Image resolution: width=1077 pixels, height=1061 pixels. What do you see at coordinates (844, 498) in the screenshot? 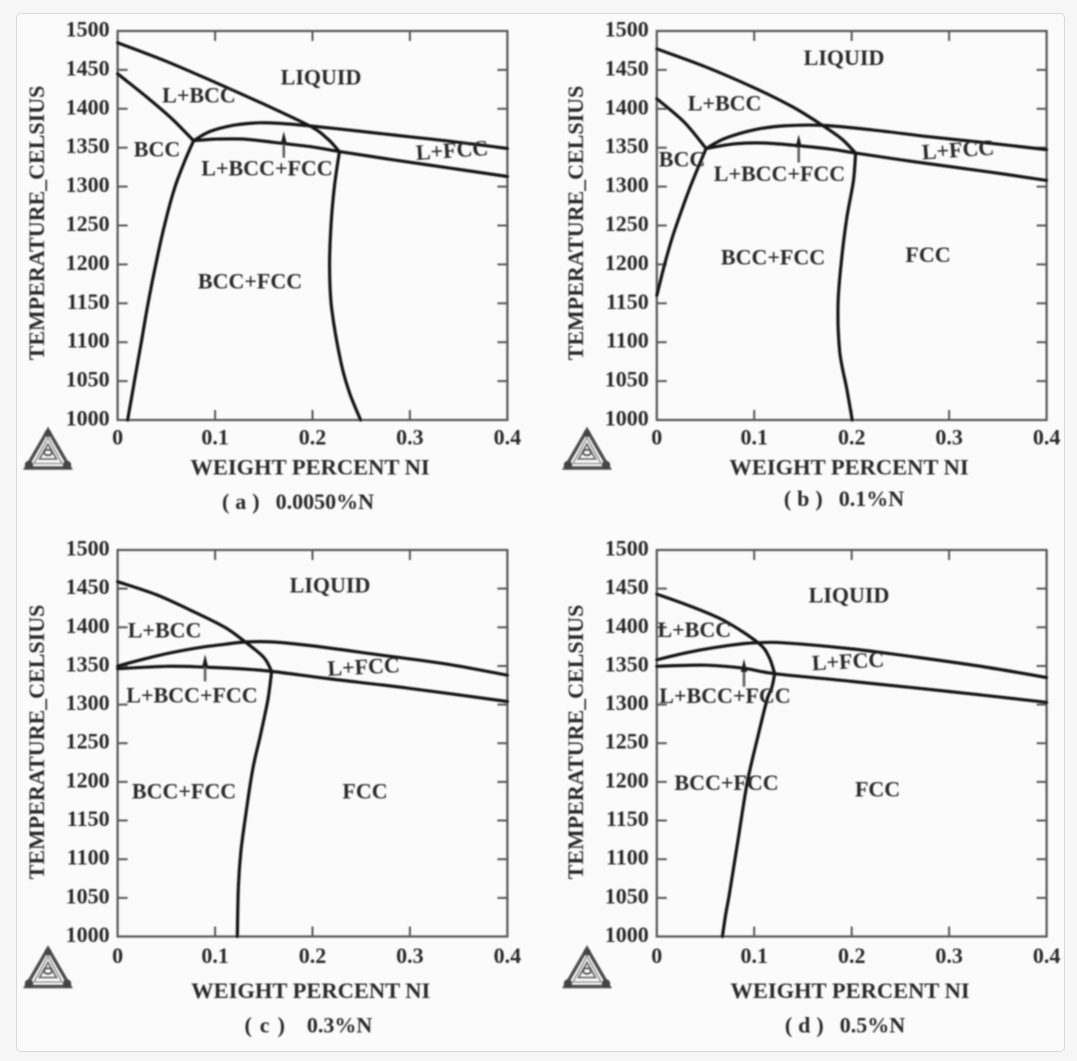
I see `svg-text:(b)0.1%N: (b) 0.1%N` at bounding box center [844, 498].